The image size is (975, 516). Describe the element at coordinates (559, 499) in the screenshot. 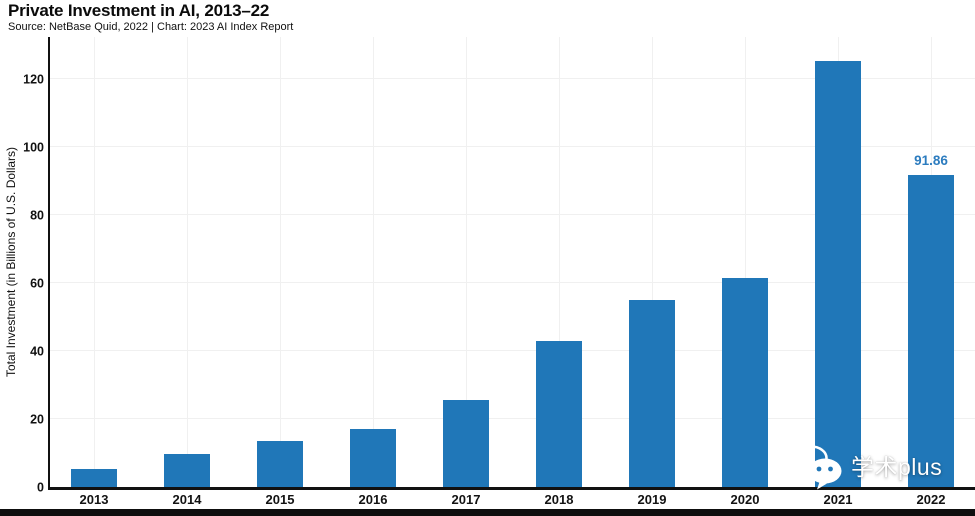

I see `x-tick-label: 2018` at that location.